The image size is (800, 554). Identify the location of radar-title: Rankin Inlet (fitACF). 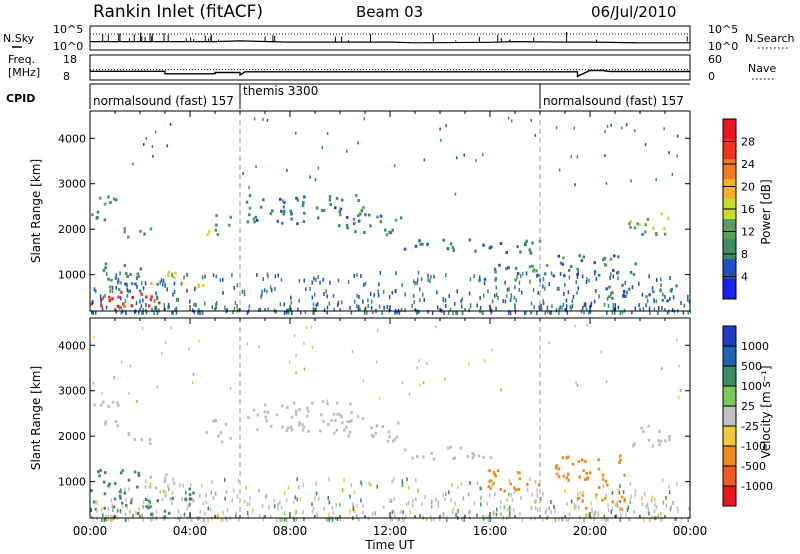
(178, 12).